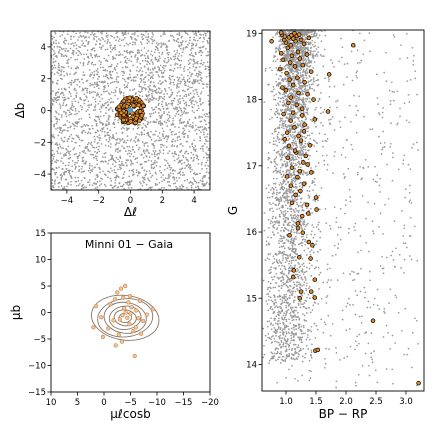 Image resolution: width=436 pixels, height=436 pixels. I want to click on pm-member, so click(147, 314).